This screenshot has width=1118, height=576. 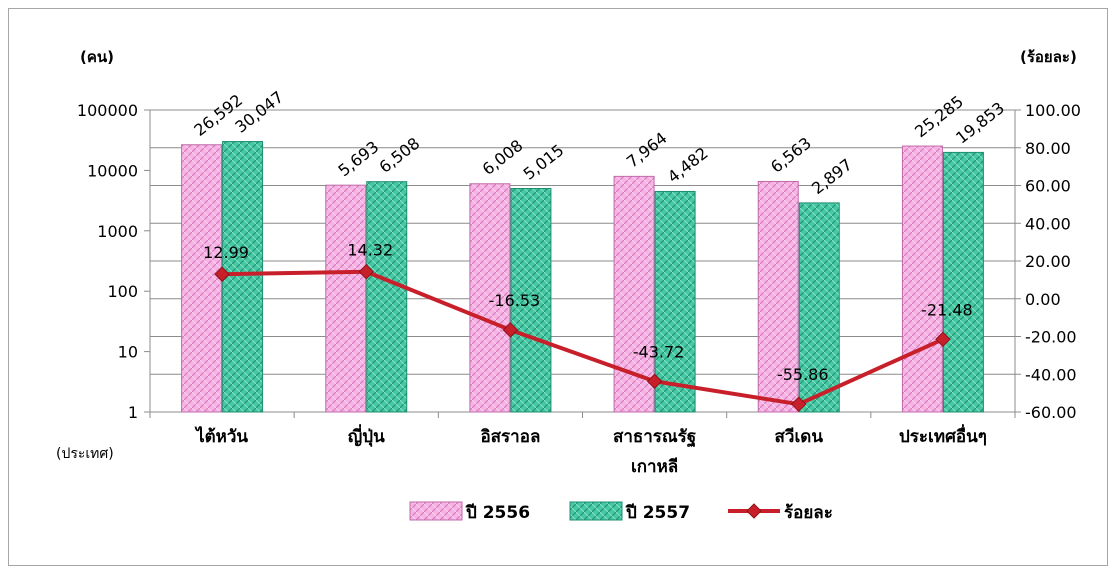 I want to click on right-axis-unit: (ร้อยละ), so click(x=1048, y=57).